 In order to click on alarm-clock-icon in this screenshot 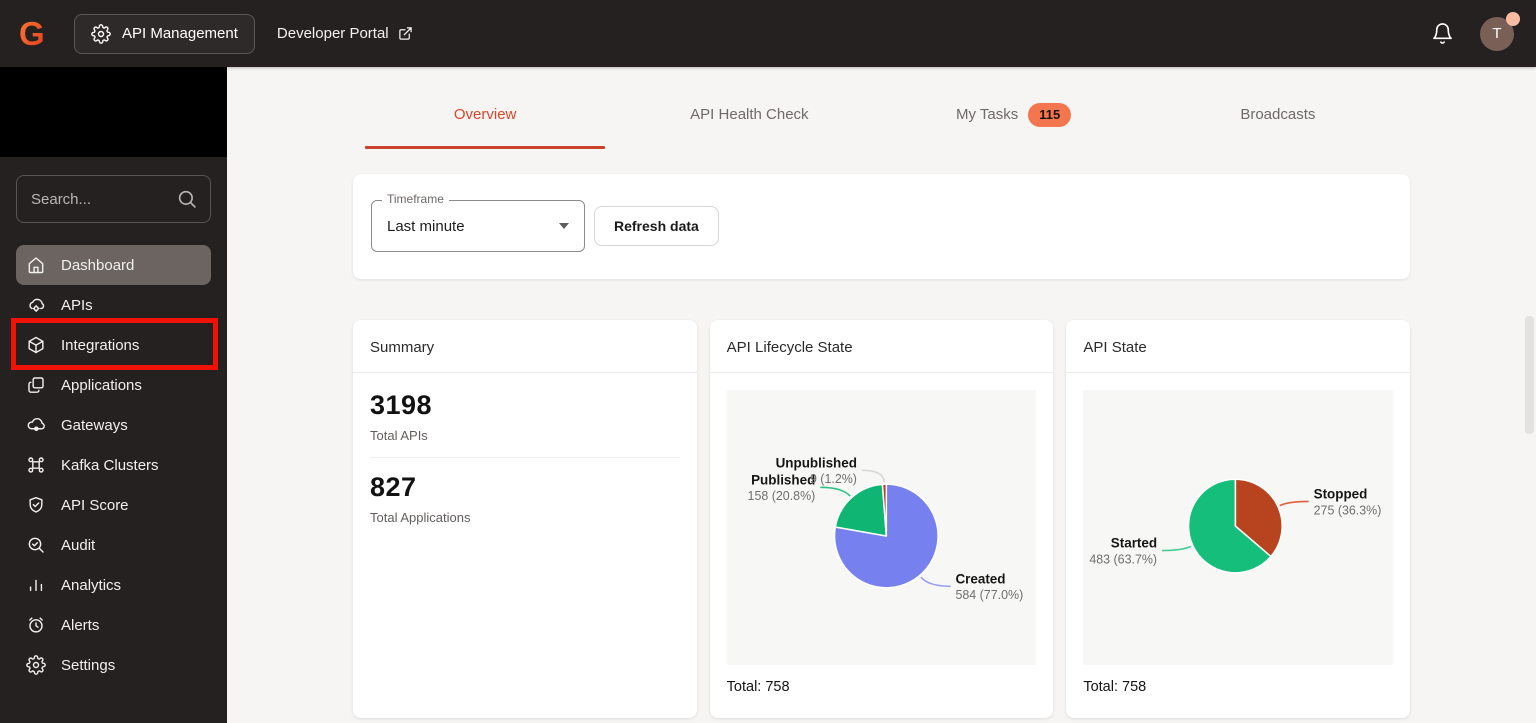, I will do `click(36, 625)`.